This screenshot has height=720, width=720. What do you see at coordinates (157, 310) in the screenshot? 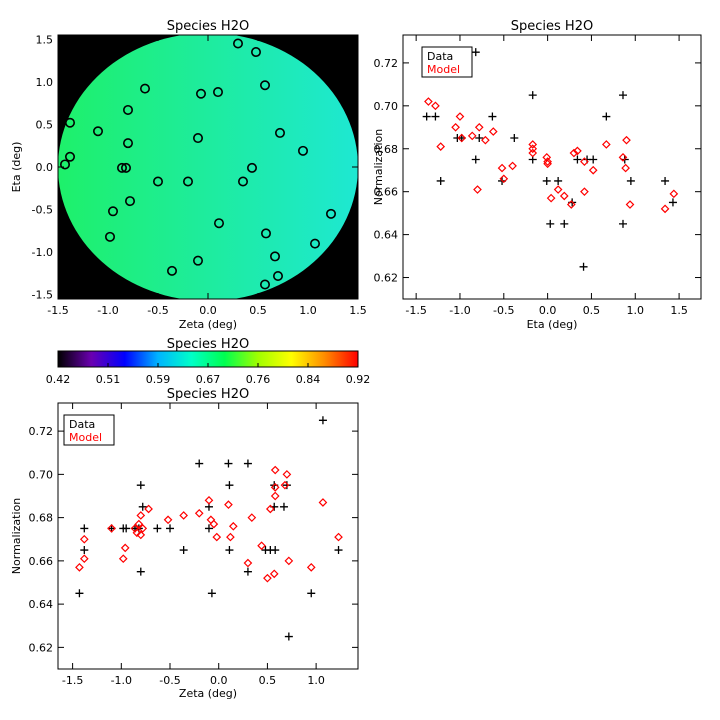
I see `map-x-tick-label: -0.5` at bounding box center [157, 310].